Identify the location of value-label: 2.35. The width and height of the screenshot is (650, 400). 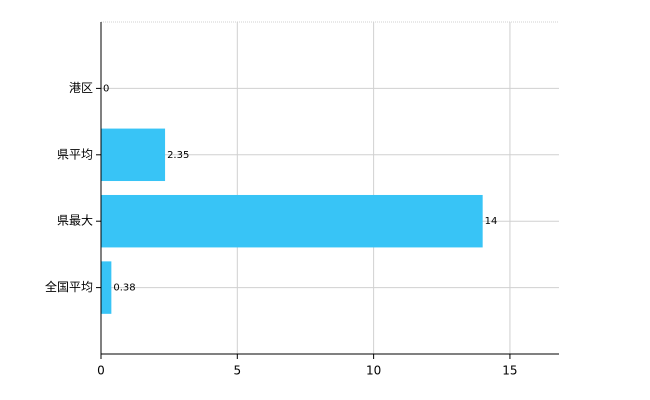
(178, 155).